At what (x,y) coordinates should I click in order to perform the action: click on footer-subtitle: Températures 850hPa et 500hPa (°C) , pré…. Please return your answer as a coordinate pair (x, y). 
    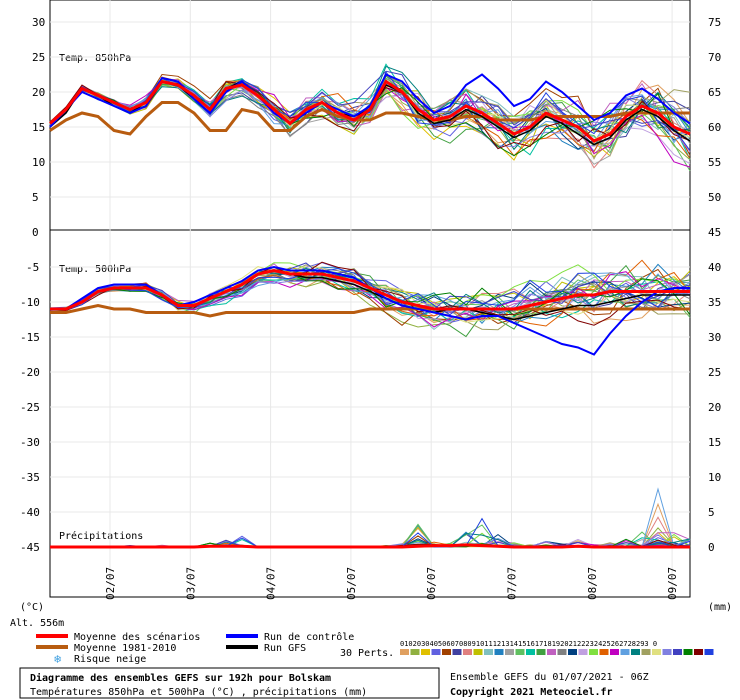
    Looking at the image, I should click on (198, 692).